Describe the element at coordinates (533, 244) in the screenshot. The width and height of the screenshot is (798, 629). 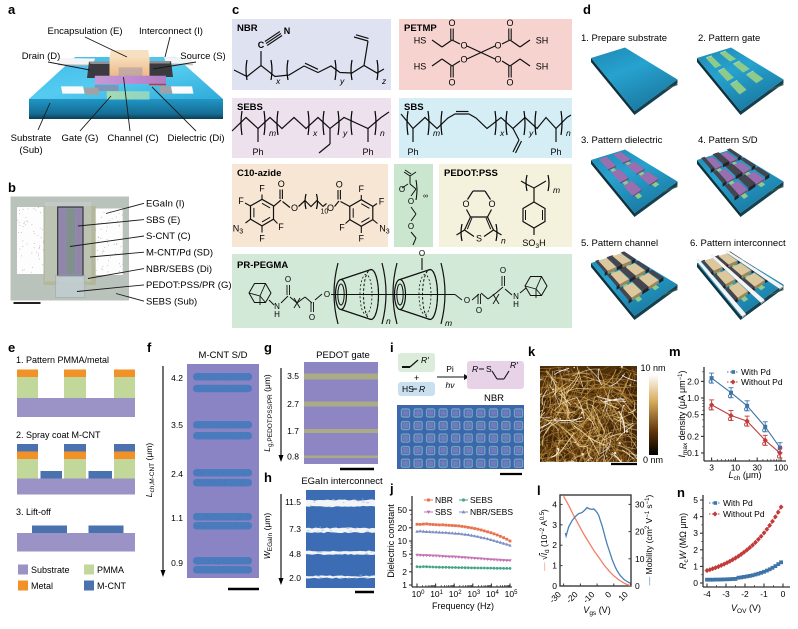
I see `svg-text: SO3H` at that location.